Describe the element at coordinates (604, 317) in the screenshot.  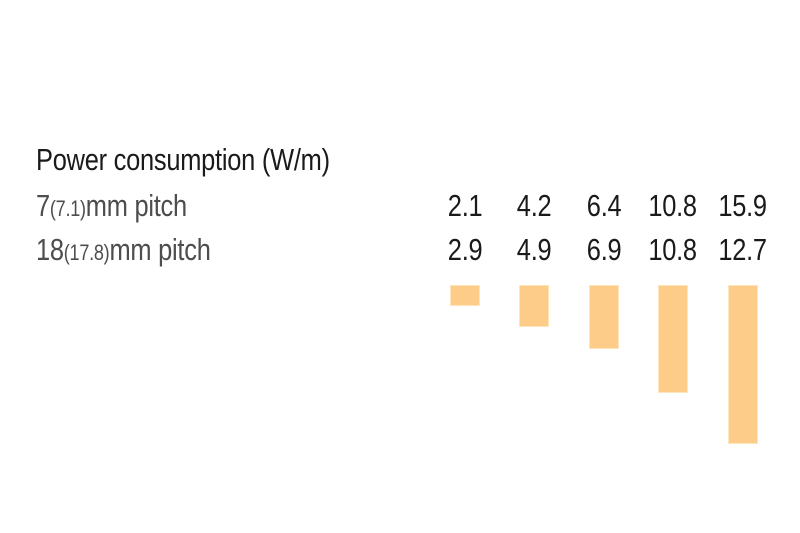
I see `bar-col3` at that location.